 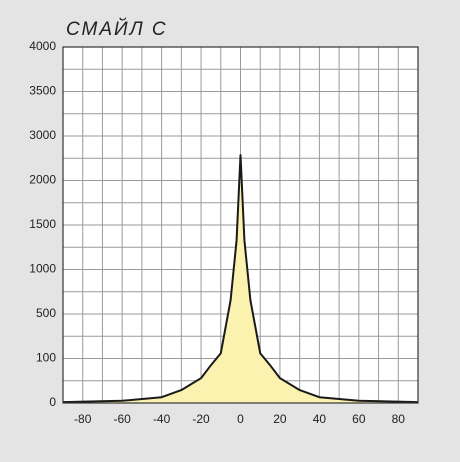 I want to click on x-tick-label: 0, so click(x=240, y=419).